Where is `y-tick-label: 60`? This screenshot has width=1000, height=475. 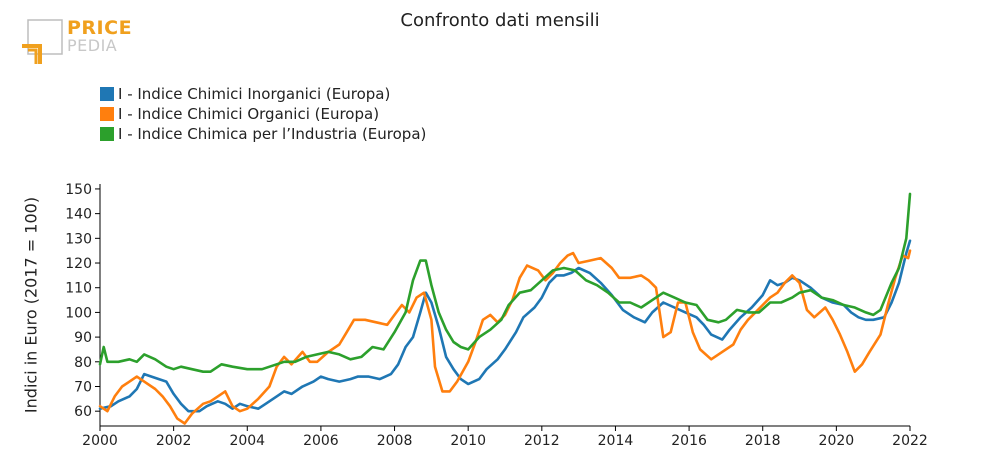
y-tick-label: 60 is located at coordinates (83, 412).